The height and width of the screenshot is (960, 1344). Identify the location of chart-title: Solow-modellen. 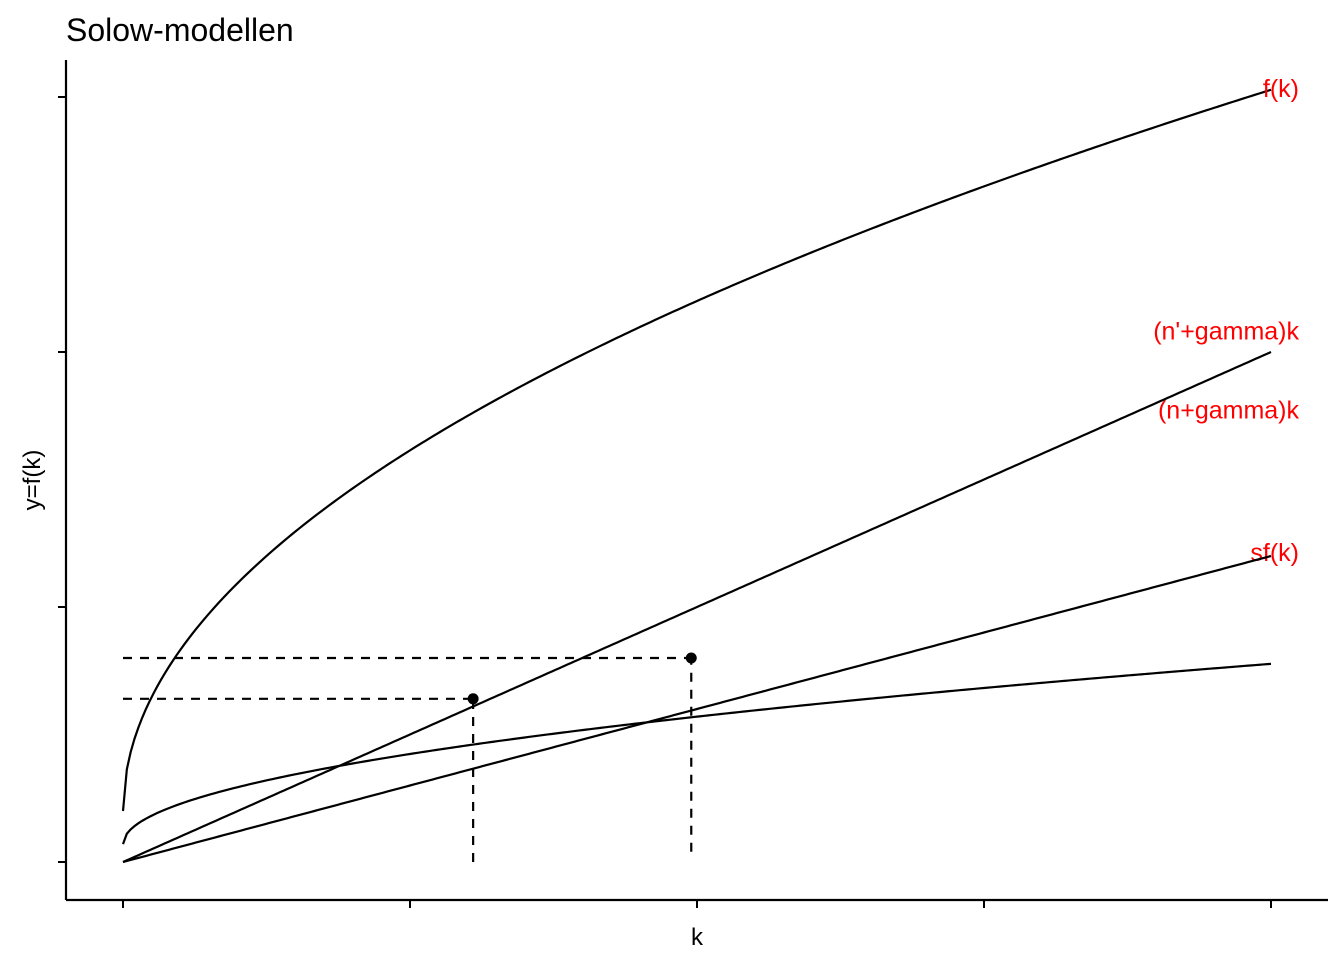
(180, 30).